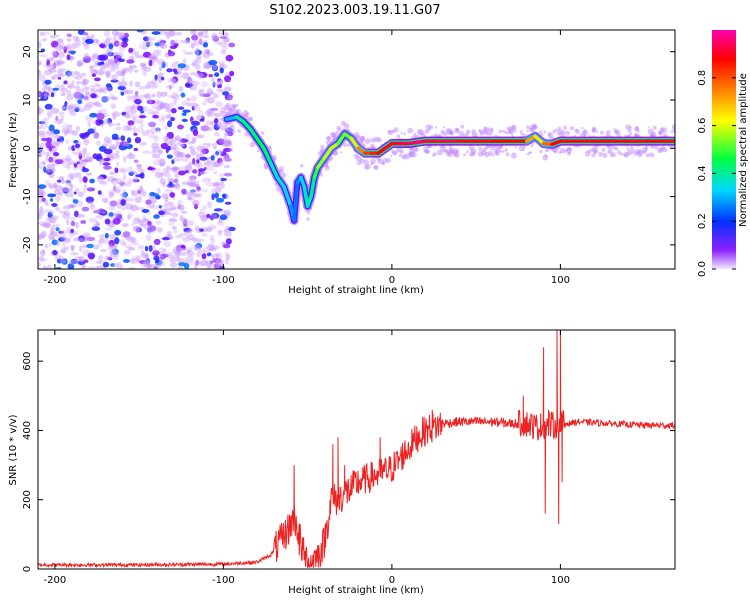  I want to click on y-tick-label: 400, so click(27, 430).